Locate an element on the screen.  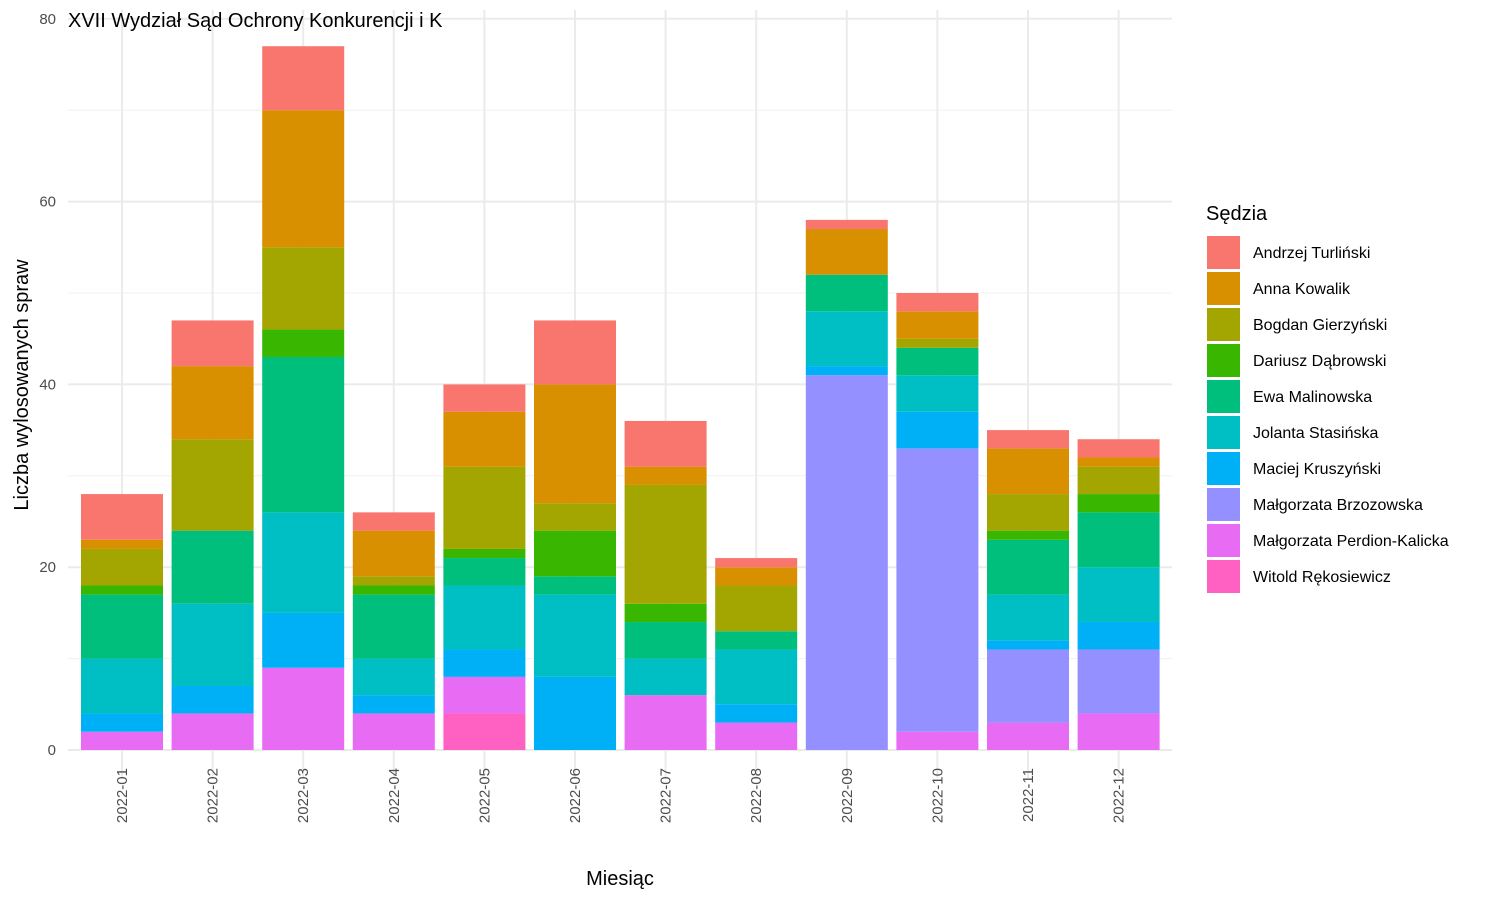
legend-label: Witold Rękosiewicz is located at coordinates (1322, 577).